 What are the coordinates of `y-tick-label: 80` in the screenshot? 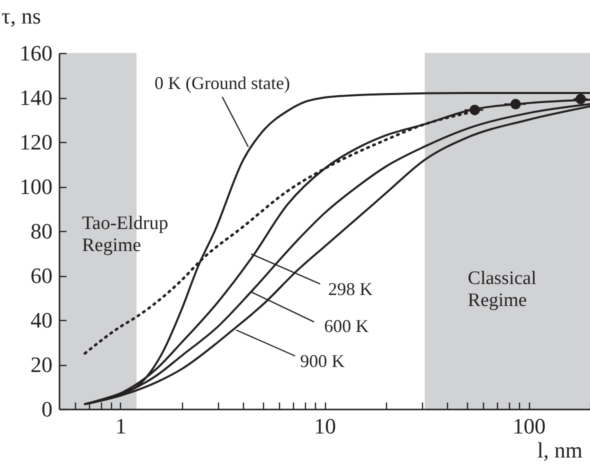 It's located at (41, 231).